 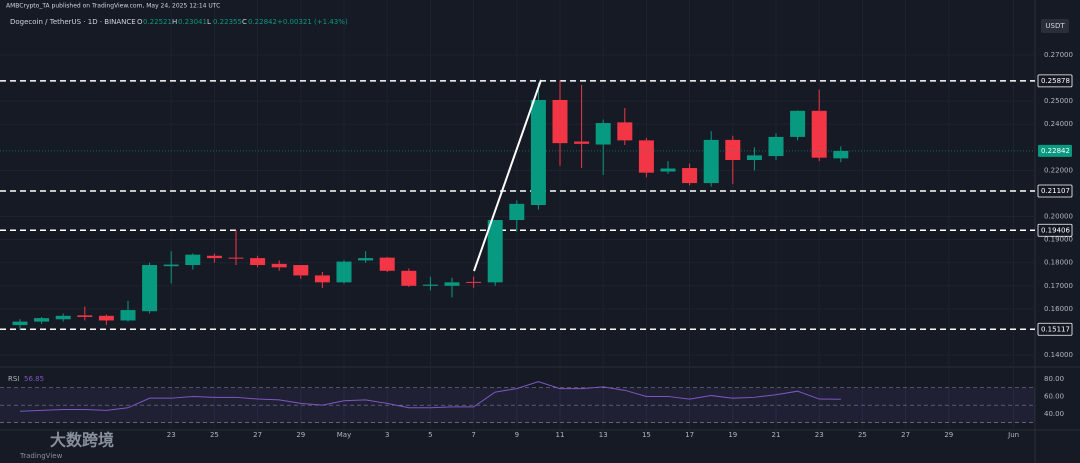 I want to click on ohlc-value: 0.23041, so click(x=192, y=22).